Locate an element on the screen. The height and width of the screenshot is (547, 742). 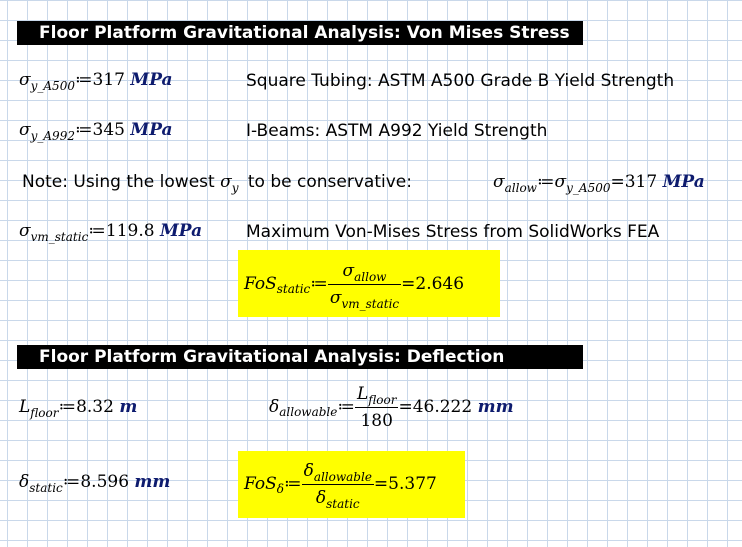
equation-delta-allowable: δ allowable ≔ Lfloor 180 = 46.222 mm is located at coordinates (391, 407).